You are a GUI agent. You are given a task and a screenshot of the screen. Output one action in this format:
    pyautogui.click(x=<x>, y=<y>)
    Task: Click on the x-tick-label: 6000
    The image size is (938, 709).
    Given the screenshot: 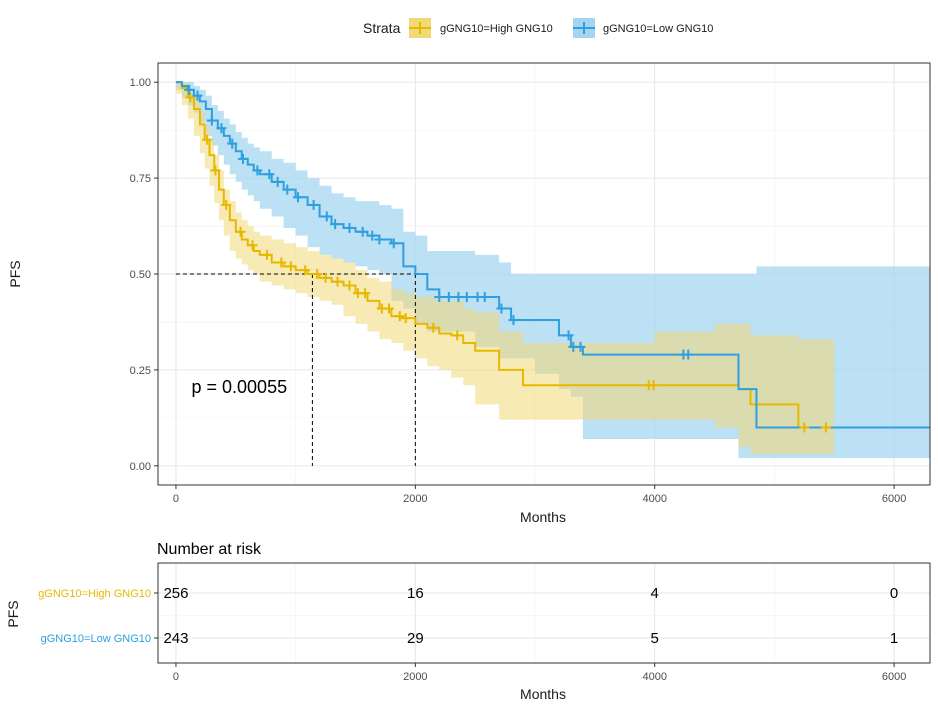 What is the action you would take?
    pyautogui.click(x=894, y=499)
    